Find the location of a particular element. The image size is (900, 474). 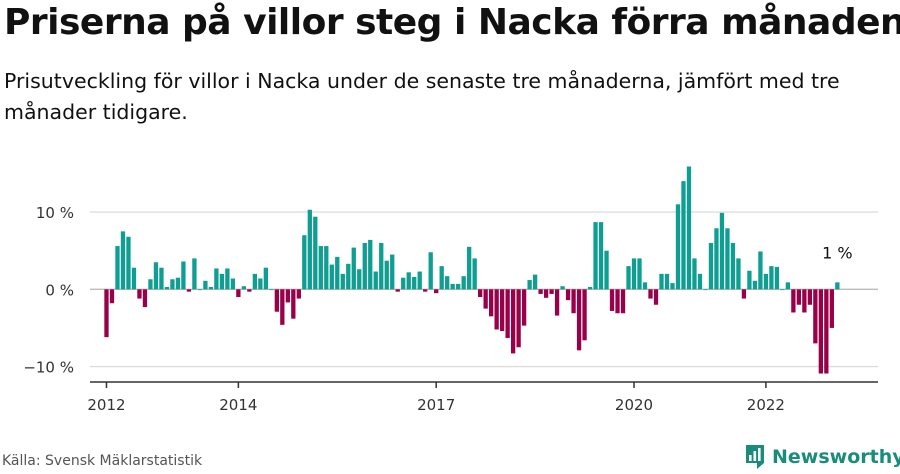

y-tick-label: −10 % is located at coordinates (48, 368).